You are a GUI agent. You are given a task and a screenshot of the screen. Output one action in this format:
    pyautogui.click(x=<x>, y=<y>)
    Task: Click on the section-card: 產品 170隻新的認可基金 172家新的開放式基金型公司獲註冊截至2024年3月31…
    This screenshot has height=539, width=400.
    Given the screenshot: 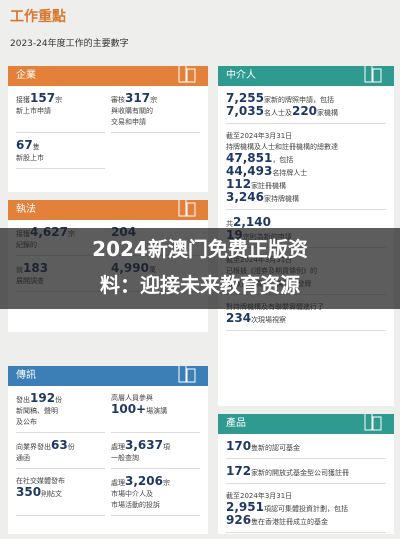 What is the action you would take?
    pyautogui.click(x=306, y=474)
    